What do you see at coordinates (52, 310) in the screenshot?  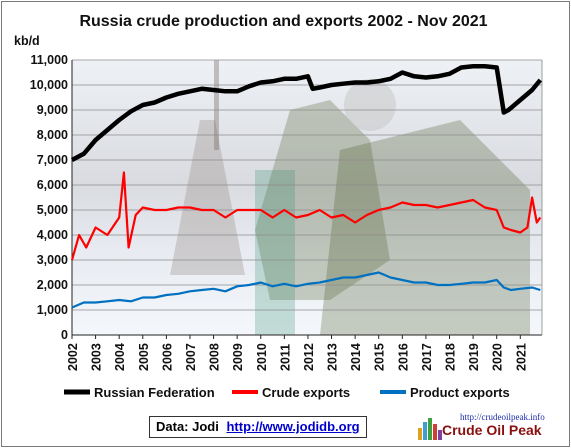 I see `y-tick-label: 1,000` at bounding box center [52, 310].